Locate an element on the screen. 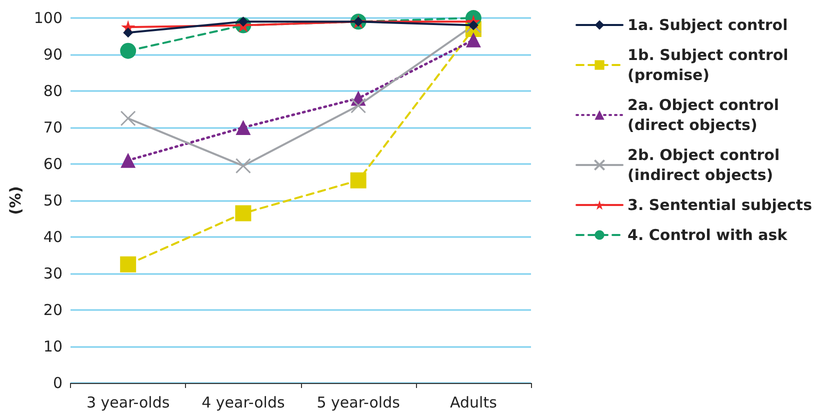 This screenshot has width=821, height=415. y-tick-label: 10 is located at coordinates (53, 347).